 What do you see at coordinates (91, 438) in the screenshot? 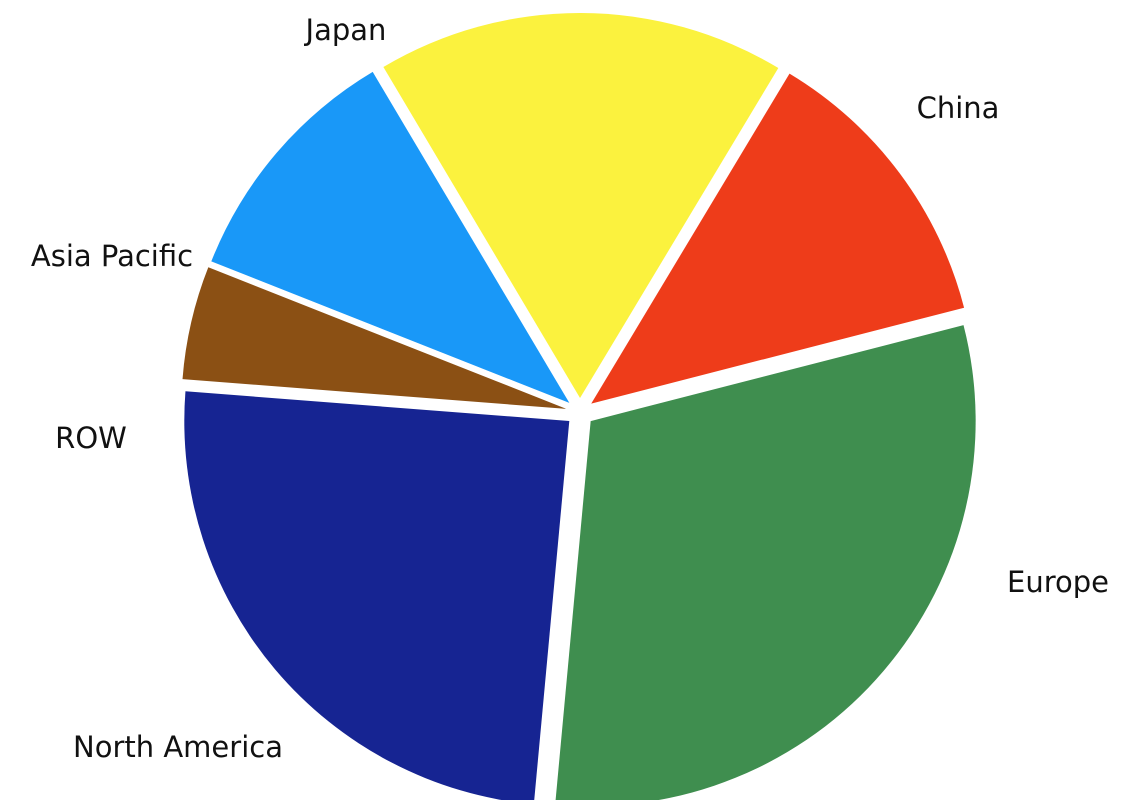
I see `slice-label-row: ROW` at bounding box center [91, 438].